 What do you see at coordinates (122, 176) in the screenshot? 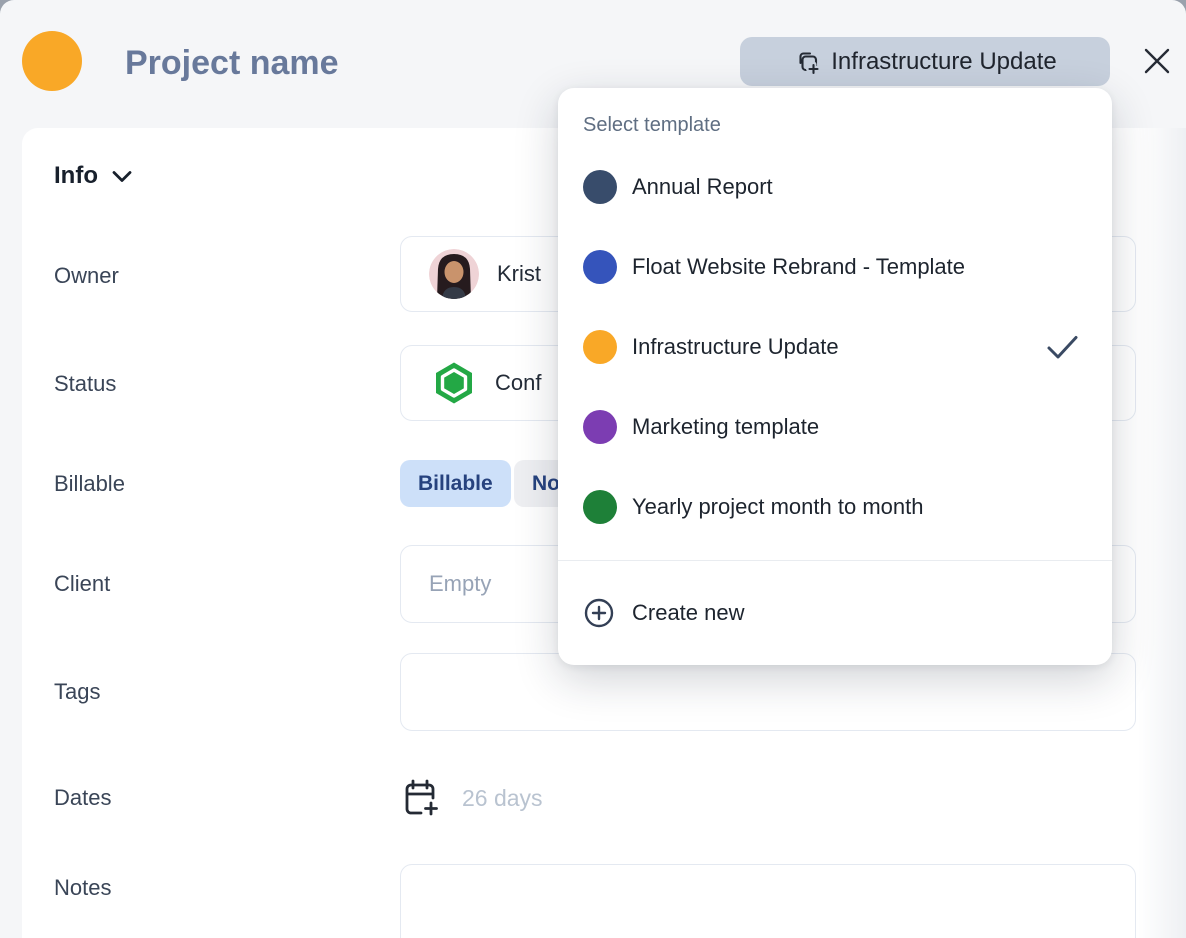
I see `chevron-down-icon` at bounding box center [122, 176].